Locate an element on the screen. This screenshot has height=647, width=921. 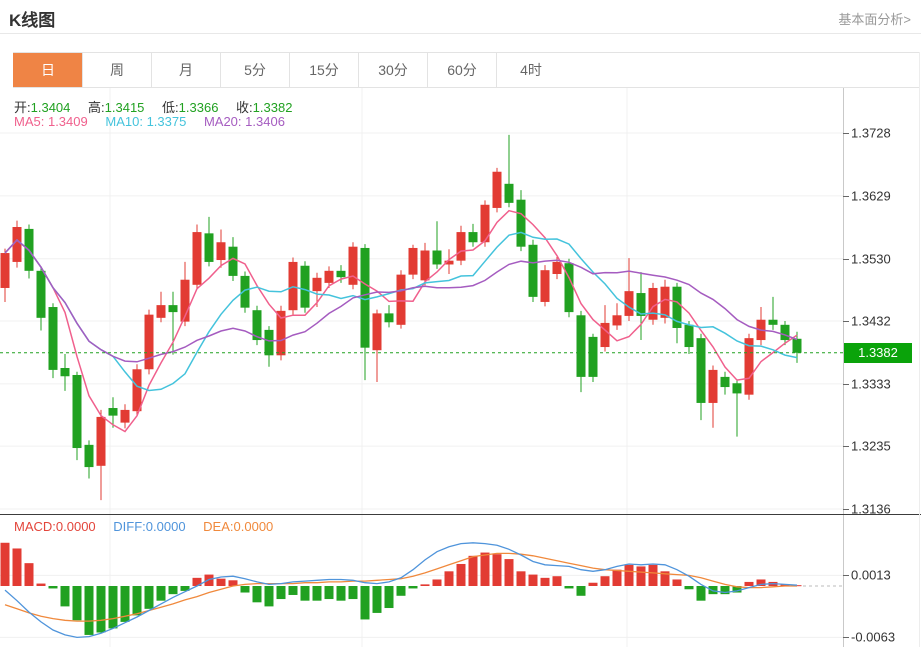
tab-4时: 4时 is located at coordinates (530, 70).